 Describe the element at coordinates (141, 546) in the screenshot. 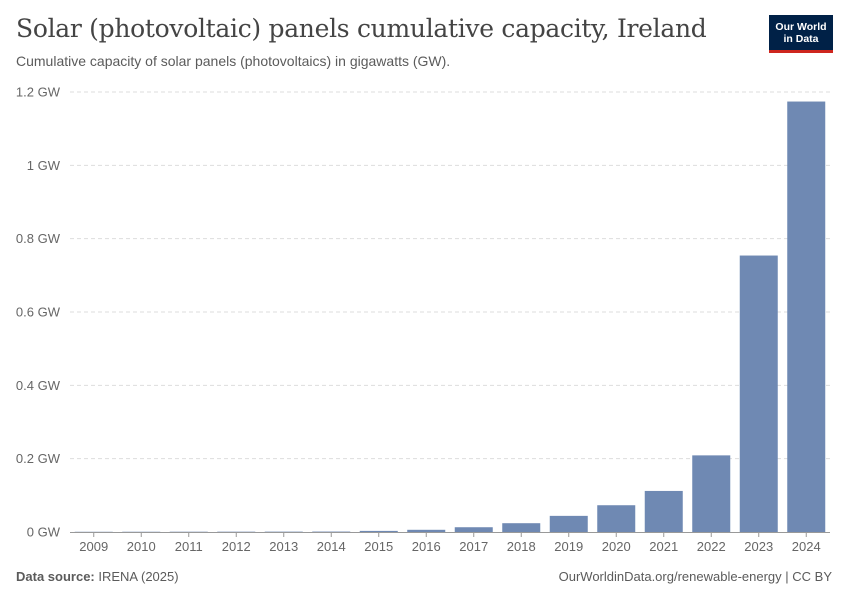

I see `x-tick-label: 2010` at that location.